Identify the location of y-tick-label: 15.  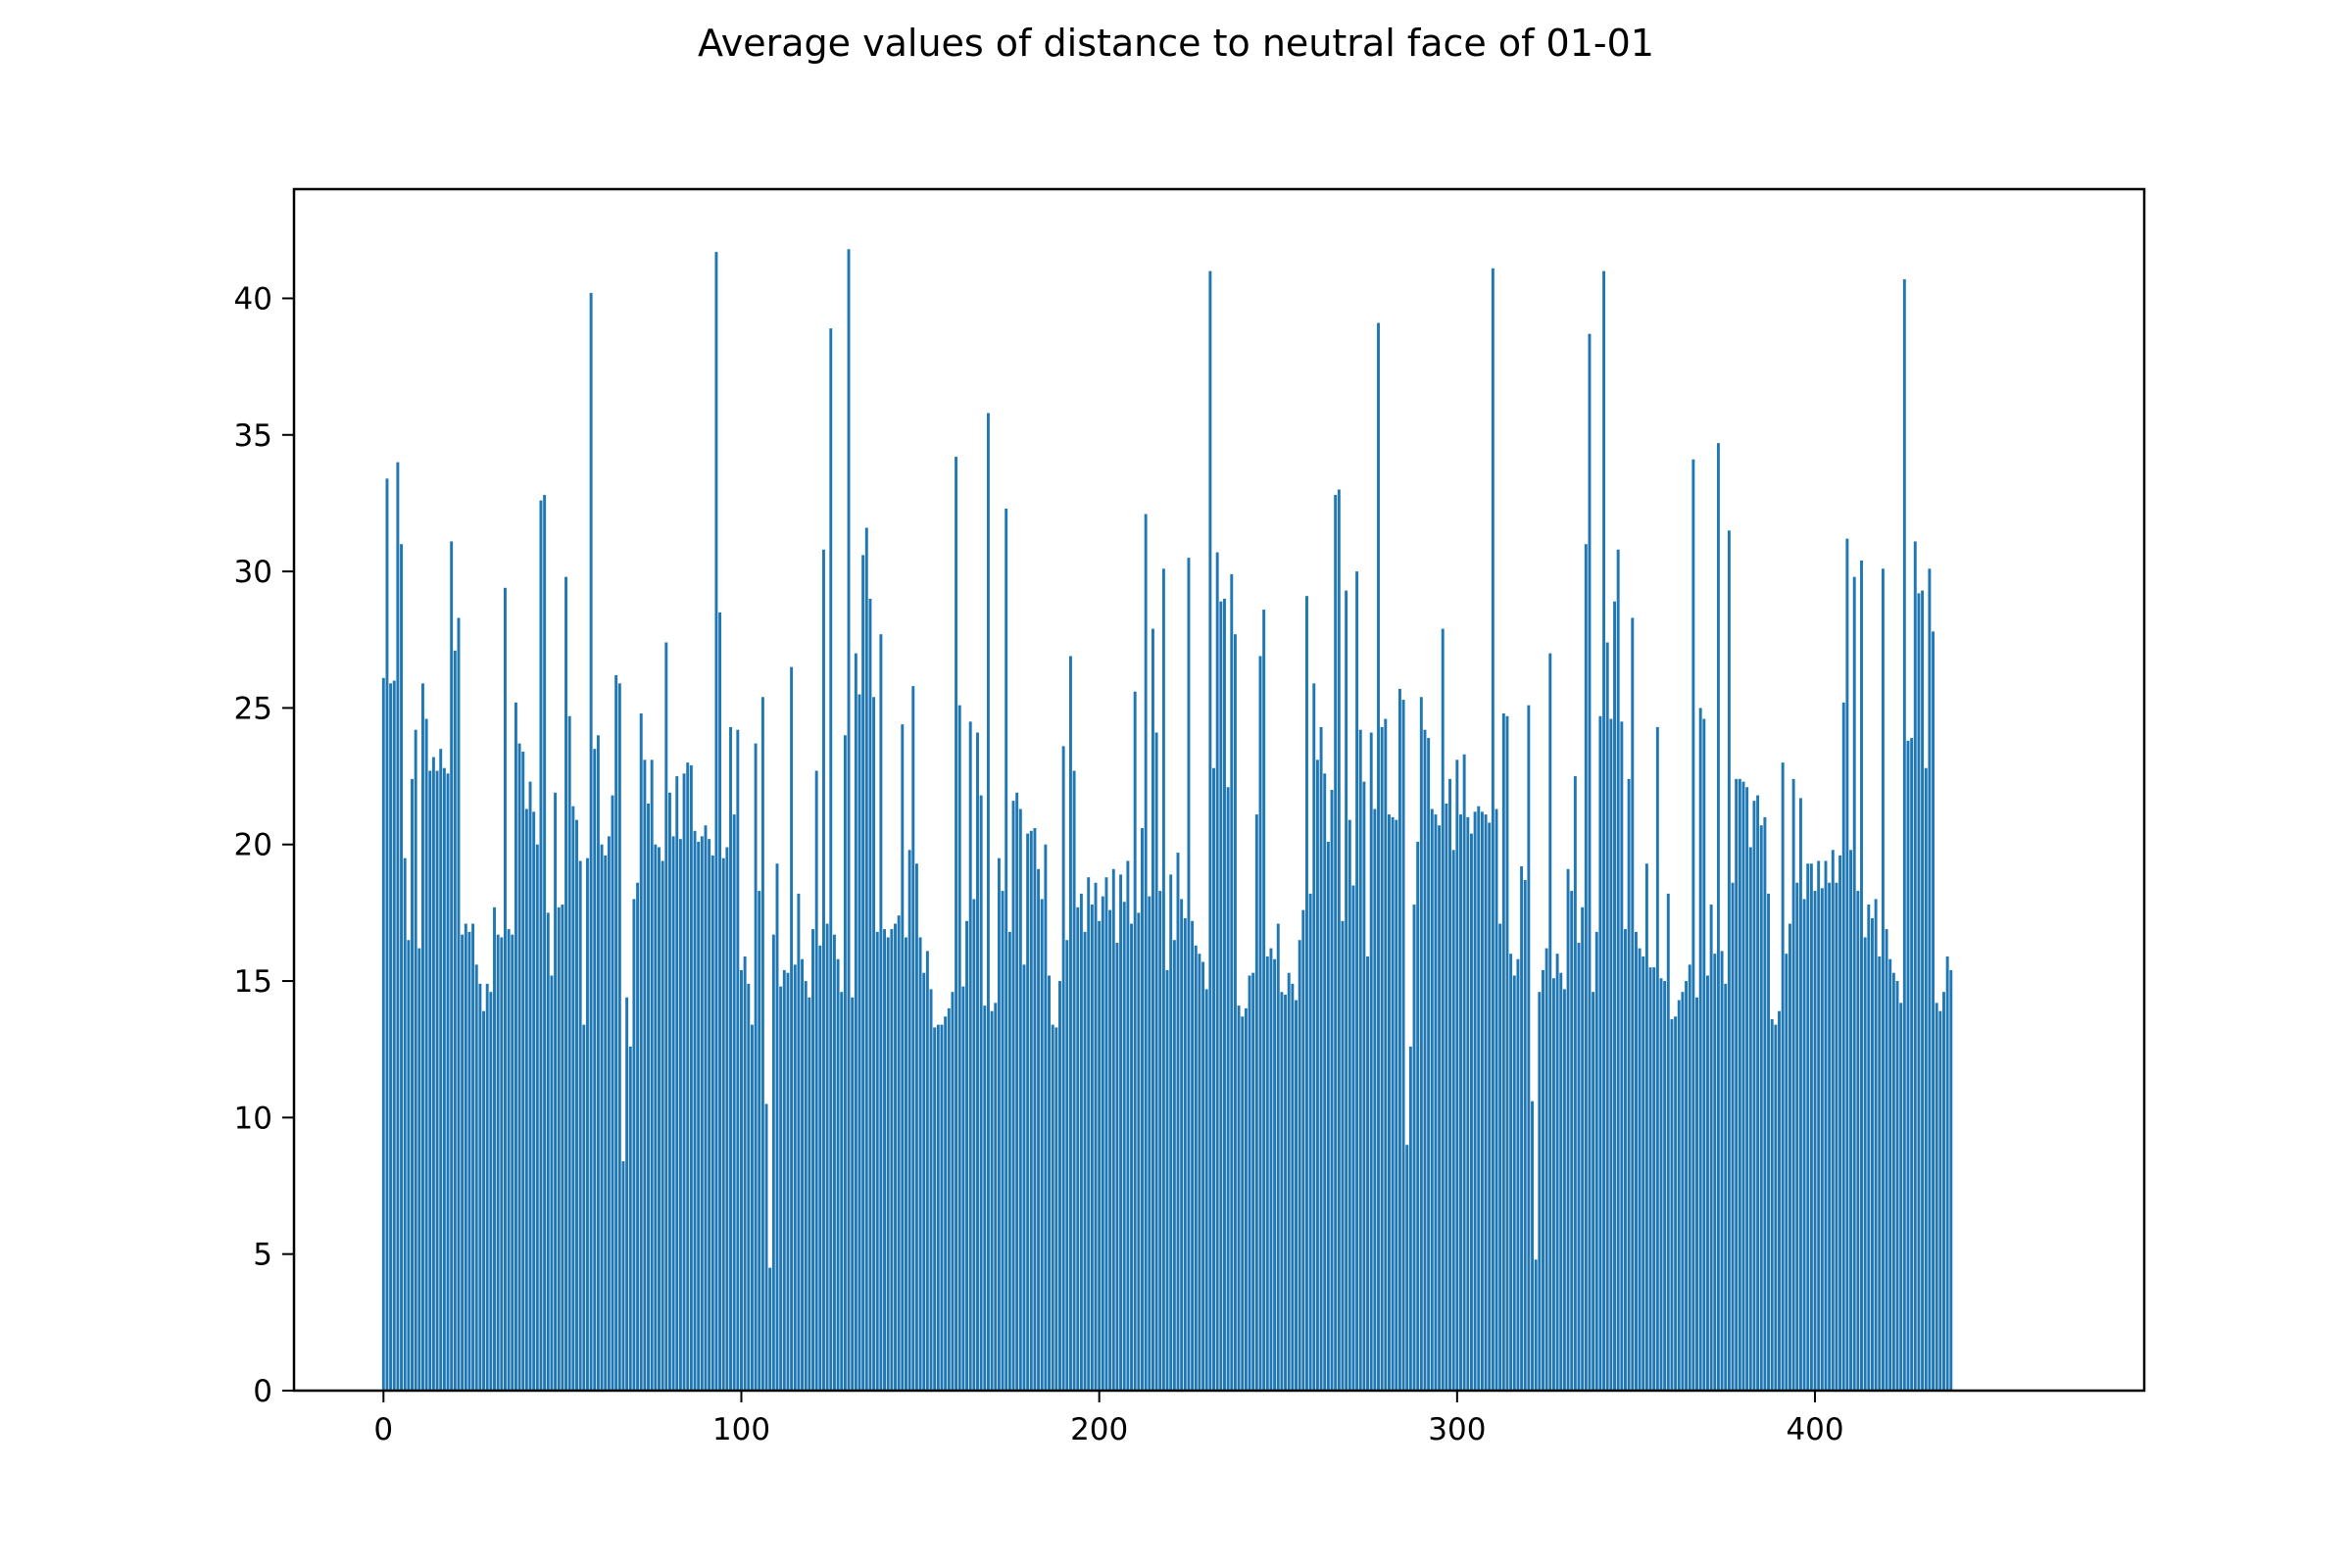
(253, 982).